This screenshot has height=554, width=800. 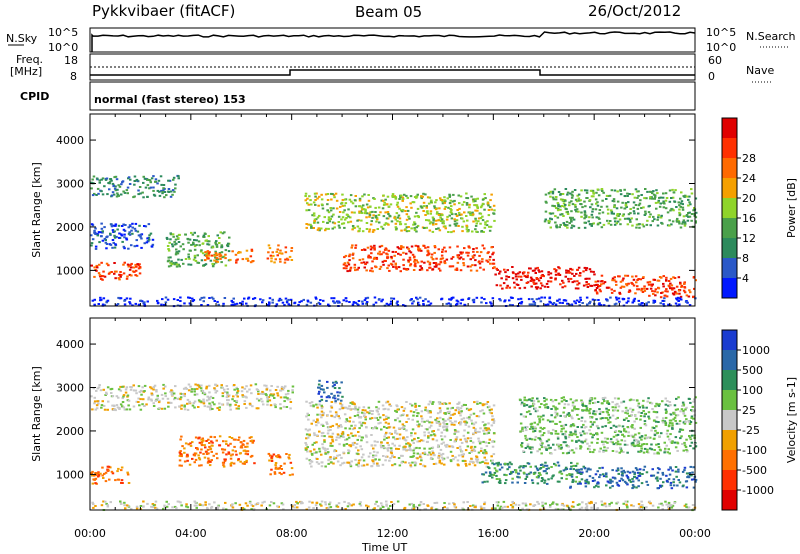 I want to click on y-tick-label: 4000, so click(x=70, y=140).